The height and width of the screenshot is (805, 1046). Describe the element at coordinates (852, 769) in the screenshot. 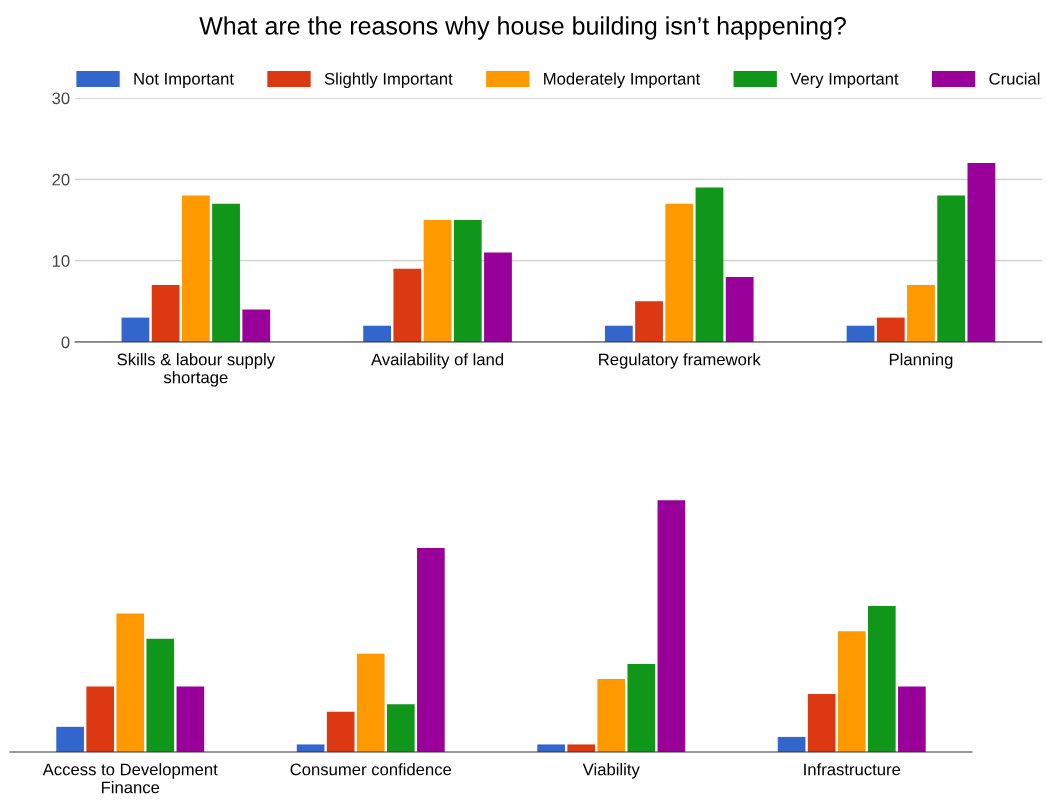

I see `x-tick-label: Infrastructure` at that location.